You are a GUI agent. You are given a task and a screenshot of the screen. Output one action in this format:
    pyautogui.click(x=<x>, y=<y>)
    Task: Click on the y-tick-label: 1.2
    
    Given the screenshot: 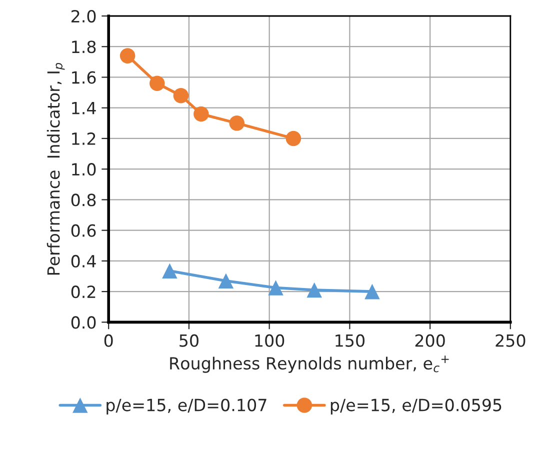 What is the action you would take?
    pyautogui.click(x=84, y=138)
    